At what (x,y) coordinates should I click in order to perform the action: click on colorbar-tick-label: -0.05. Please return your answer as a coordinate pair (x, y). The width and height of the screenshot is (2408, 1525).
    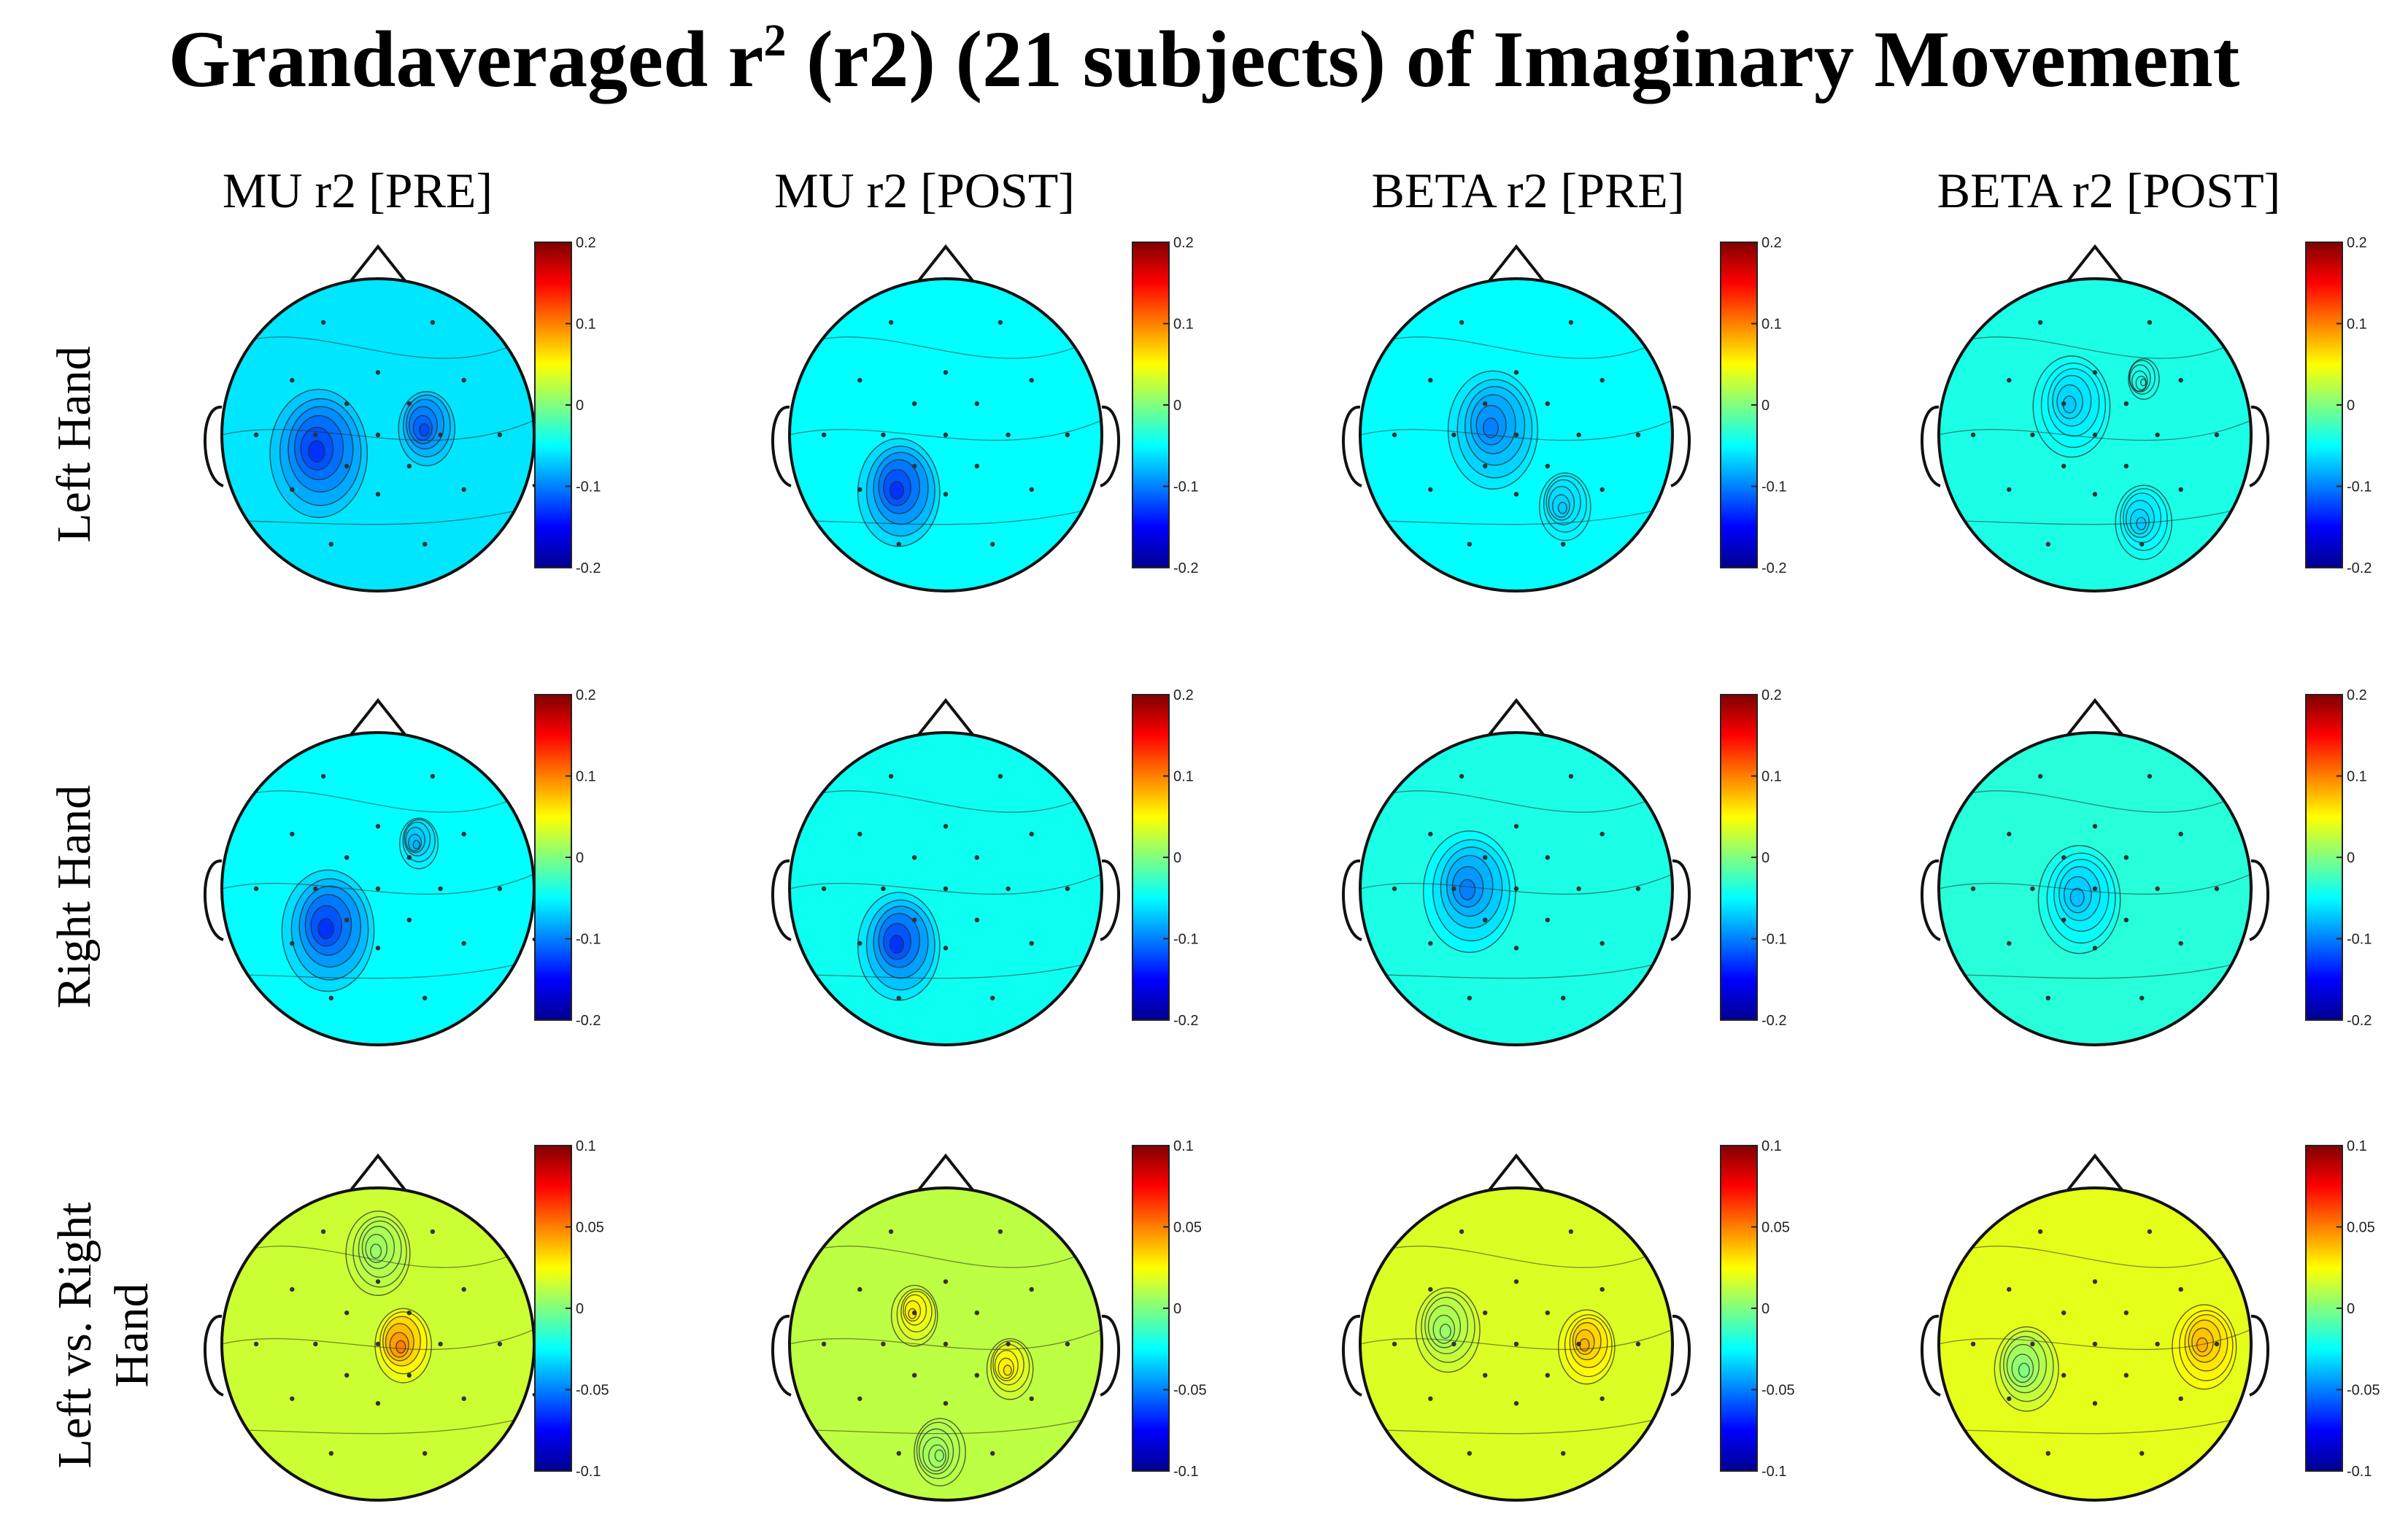
    Looking at the image, I should click on (1778, 1391).